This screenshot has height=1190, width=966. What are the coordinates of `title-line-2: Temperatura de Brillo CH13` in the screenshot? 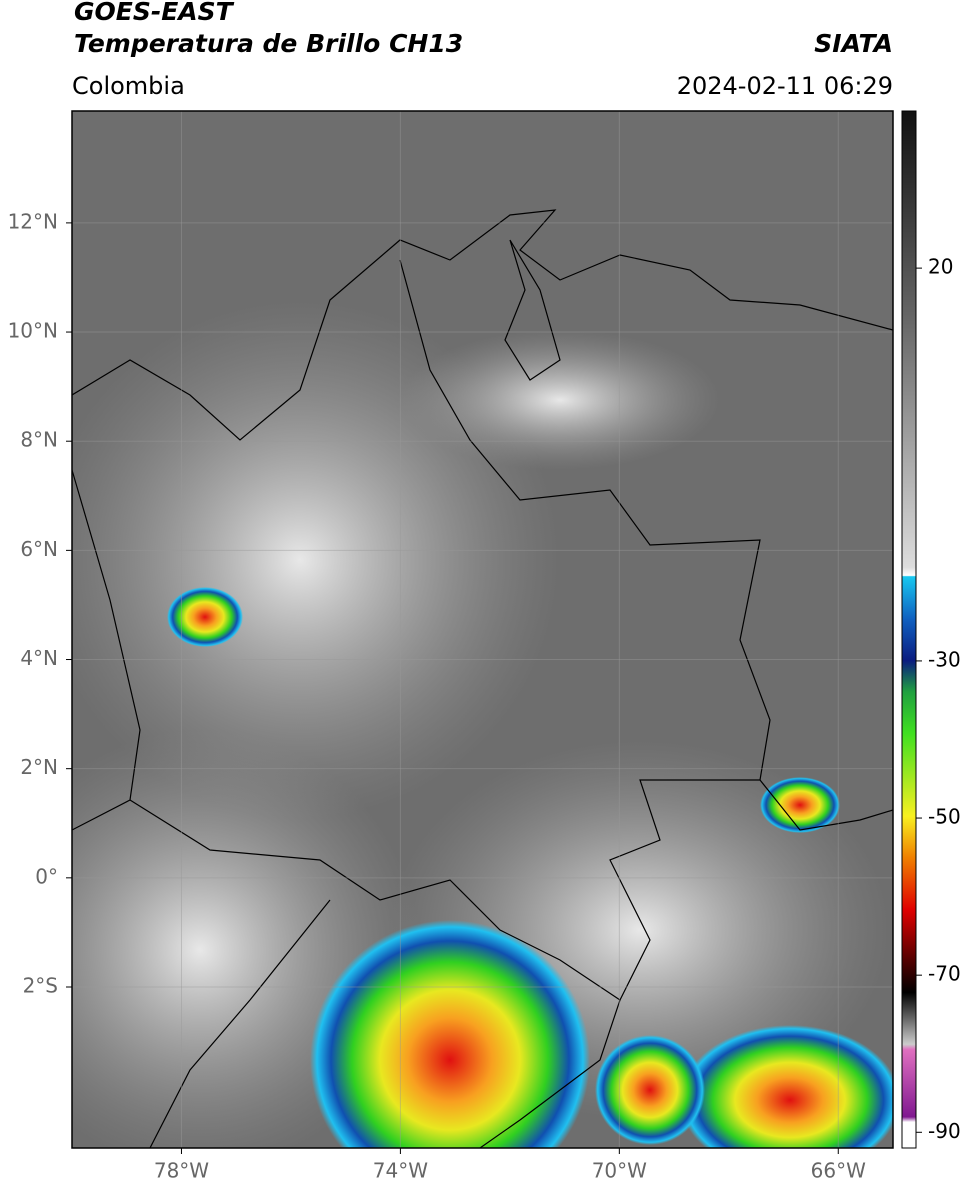 It's located at (268, 43).